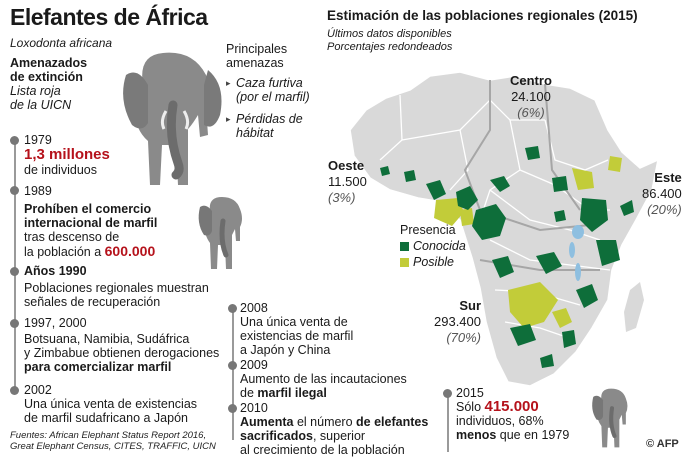 The image size is (700, 460). What do you see at coordinates (38, 140) in the screenshot?
I see `event-year: 1979` at bounding box center [38, 140].